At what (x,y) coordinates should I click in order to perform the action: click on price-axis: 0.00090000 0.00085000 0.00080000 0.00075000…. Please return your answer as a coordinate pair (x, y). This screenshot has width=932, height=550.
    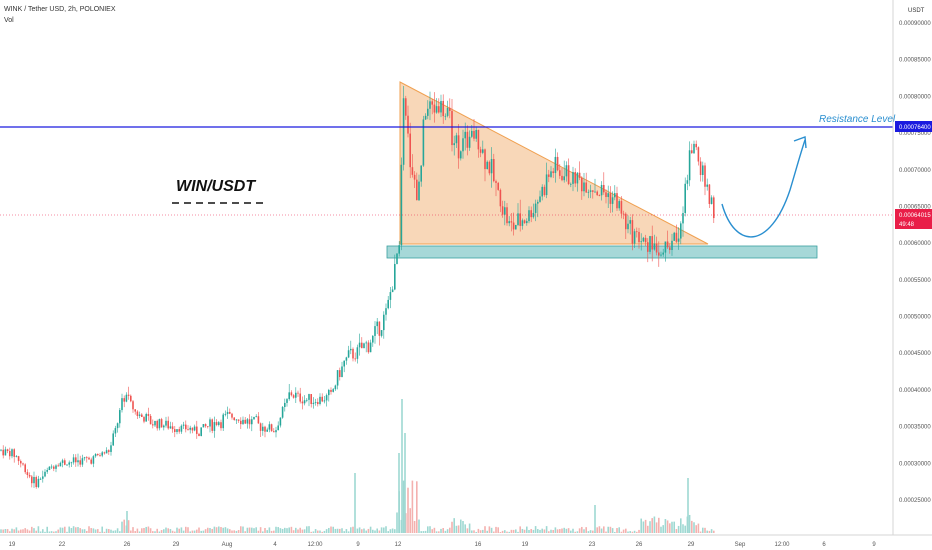
    Looking at the image, I should click on (915, 262).